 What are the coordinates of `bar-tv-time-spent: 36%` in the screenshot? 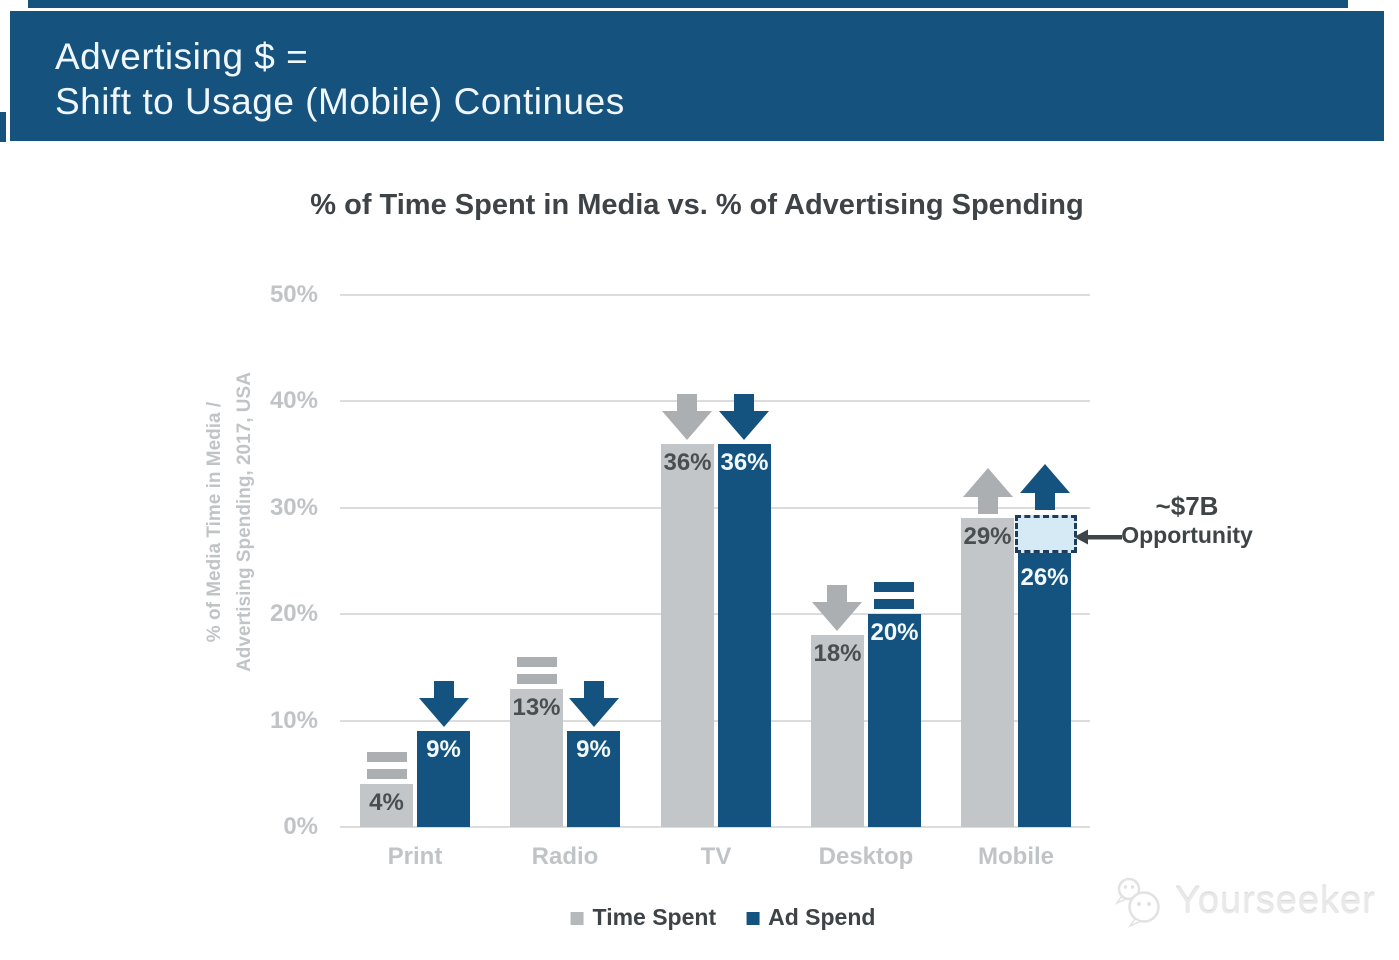 It's located at (687, 635).